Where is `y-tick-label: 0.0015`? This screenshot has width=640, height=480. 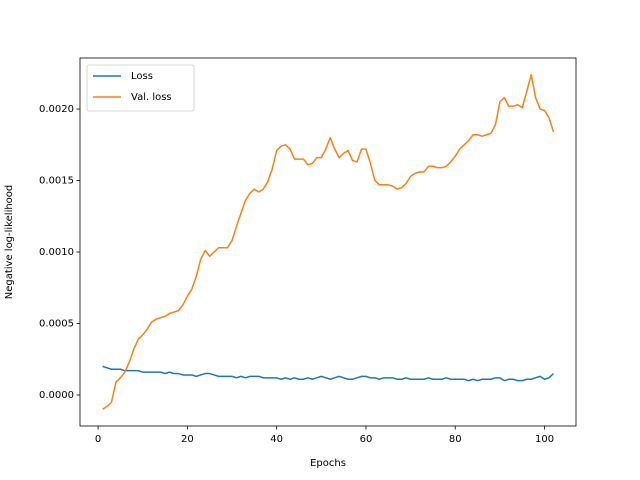
y-tick-label: 0.0015 is located at coordinates (56, 181).